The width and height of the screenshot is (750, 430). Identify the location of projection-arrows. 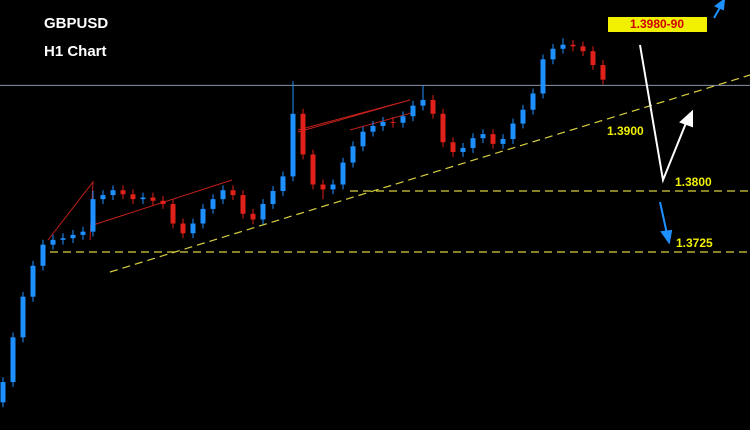
(682, 122).